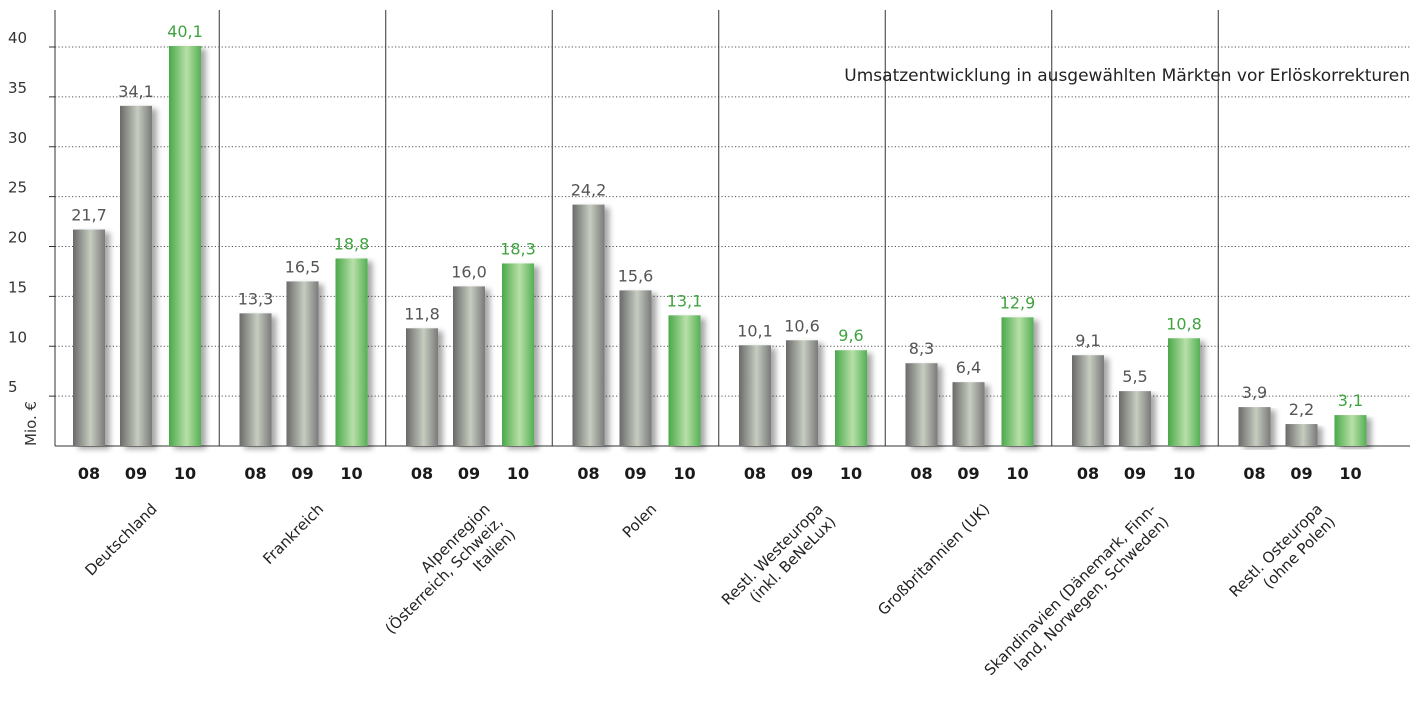 This screenshot has height=709, width=1424. Describe the element at coordinates (256, 298) in the screenshot. I see `data-label: 13,3` at that location.